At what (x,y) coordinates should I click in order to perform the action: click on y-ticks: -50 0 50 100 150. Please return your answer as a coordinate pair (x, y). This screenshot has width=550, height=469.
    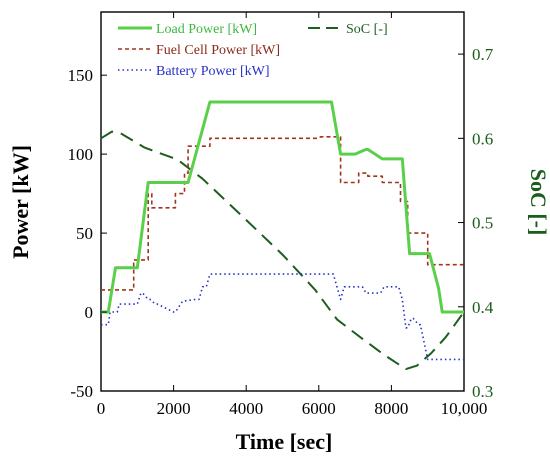
    Looking at the image, I should click on (87, 233).